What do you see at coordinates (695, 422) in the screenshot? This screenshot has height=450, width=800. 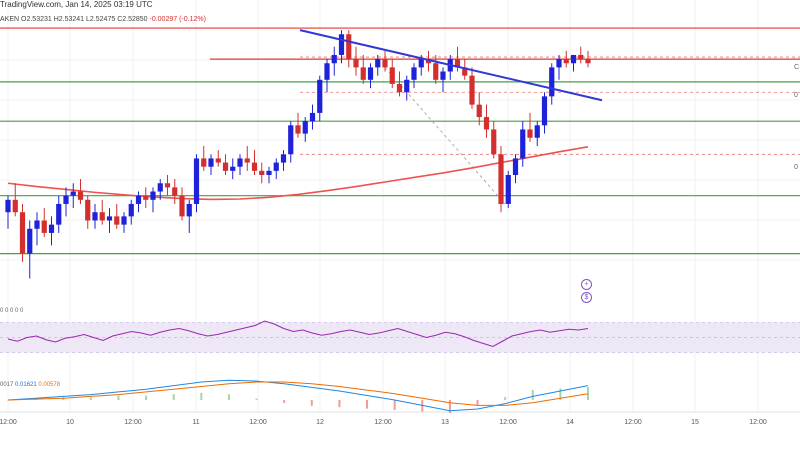 I see `x-tick-label: 15` at bounding box center [695, 422].